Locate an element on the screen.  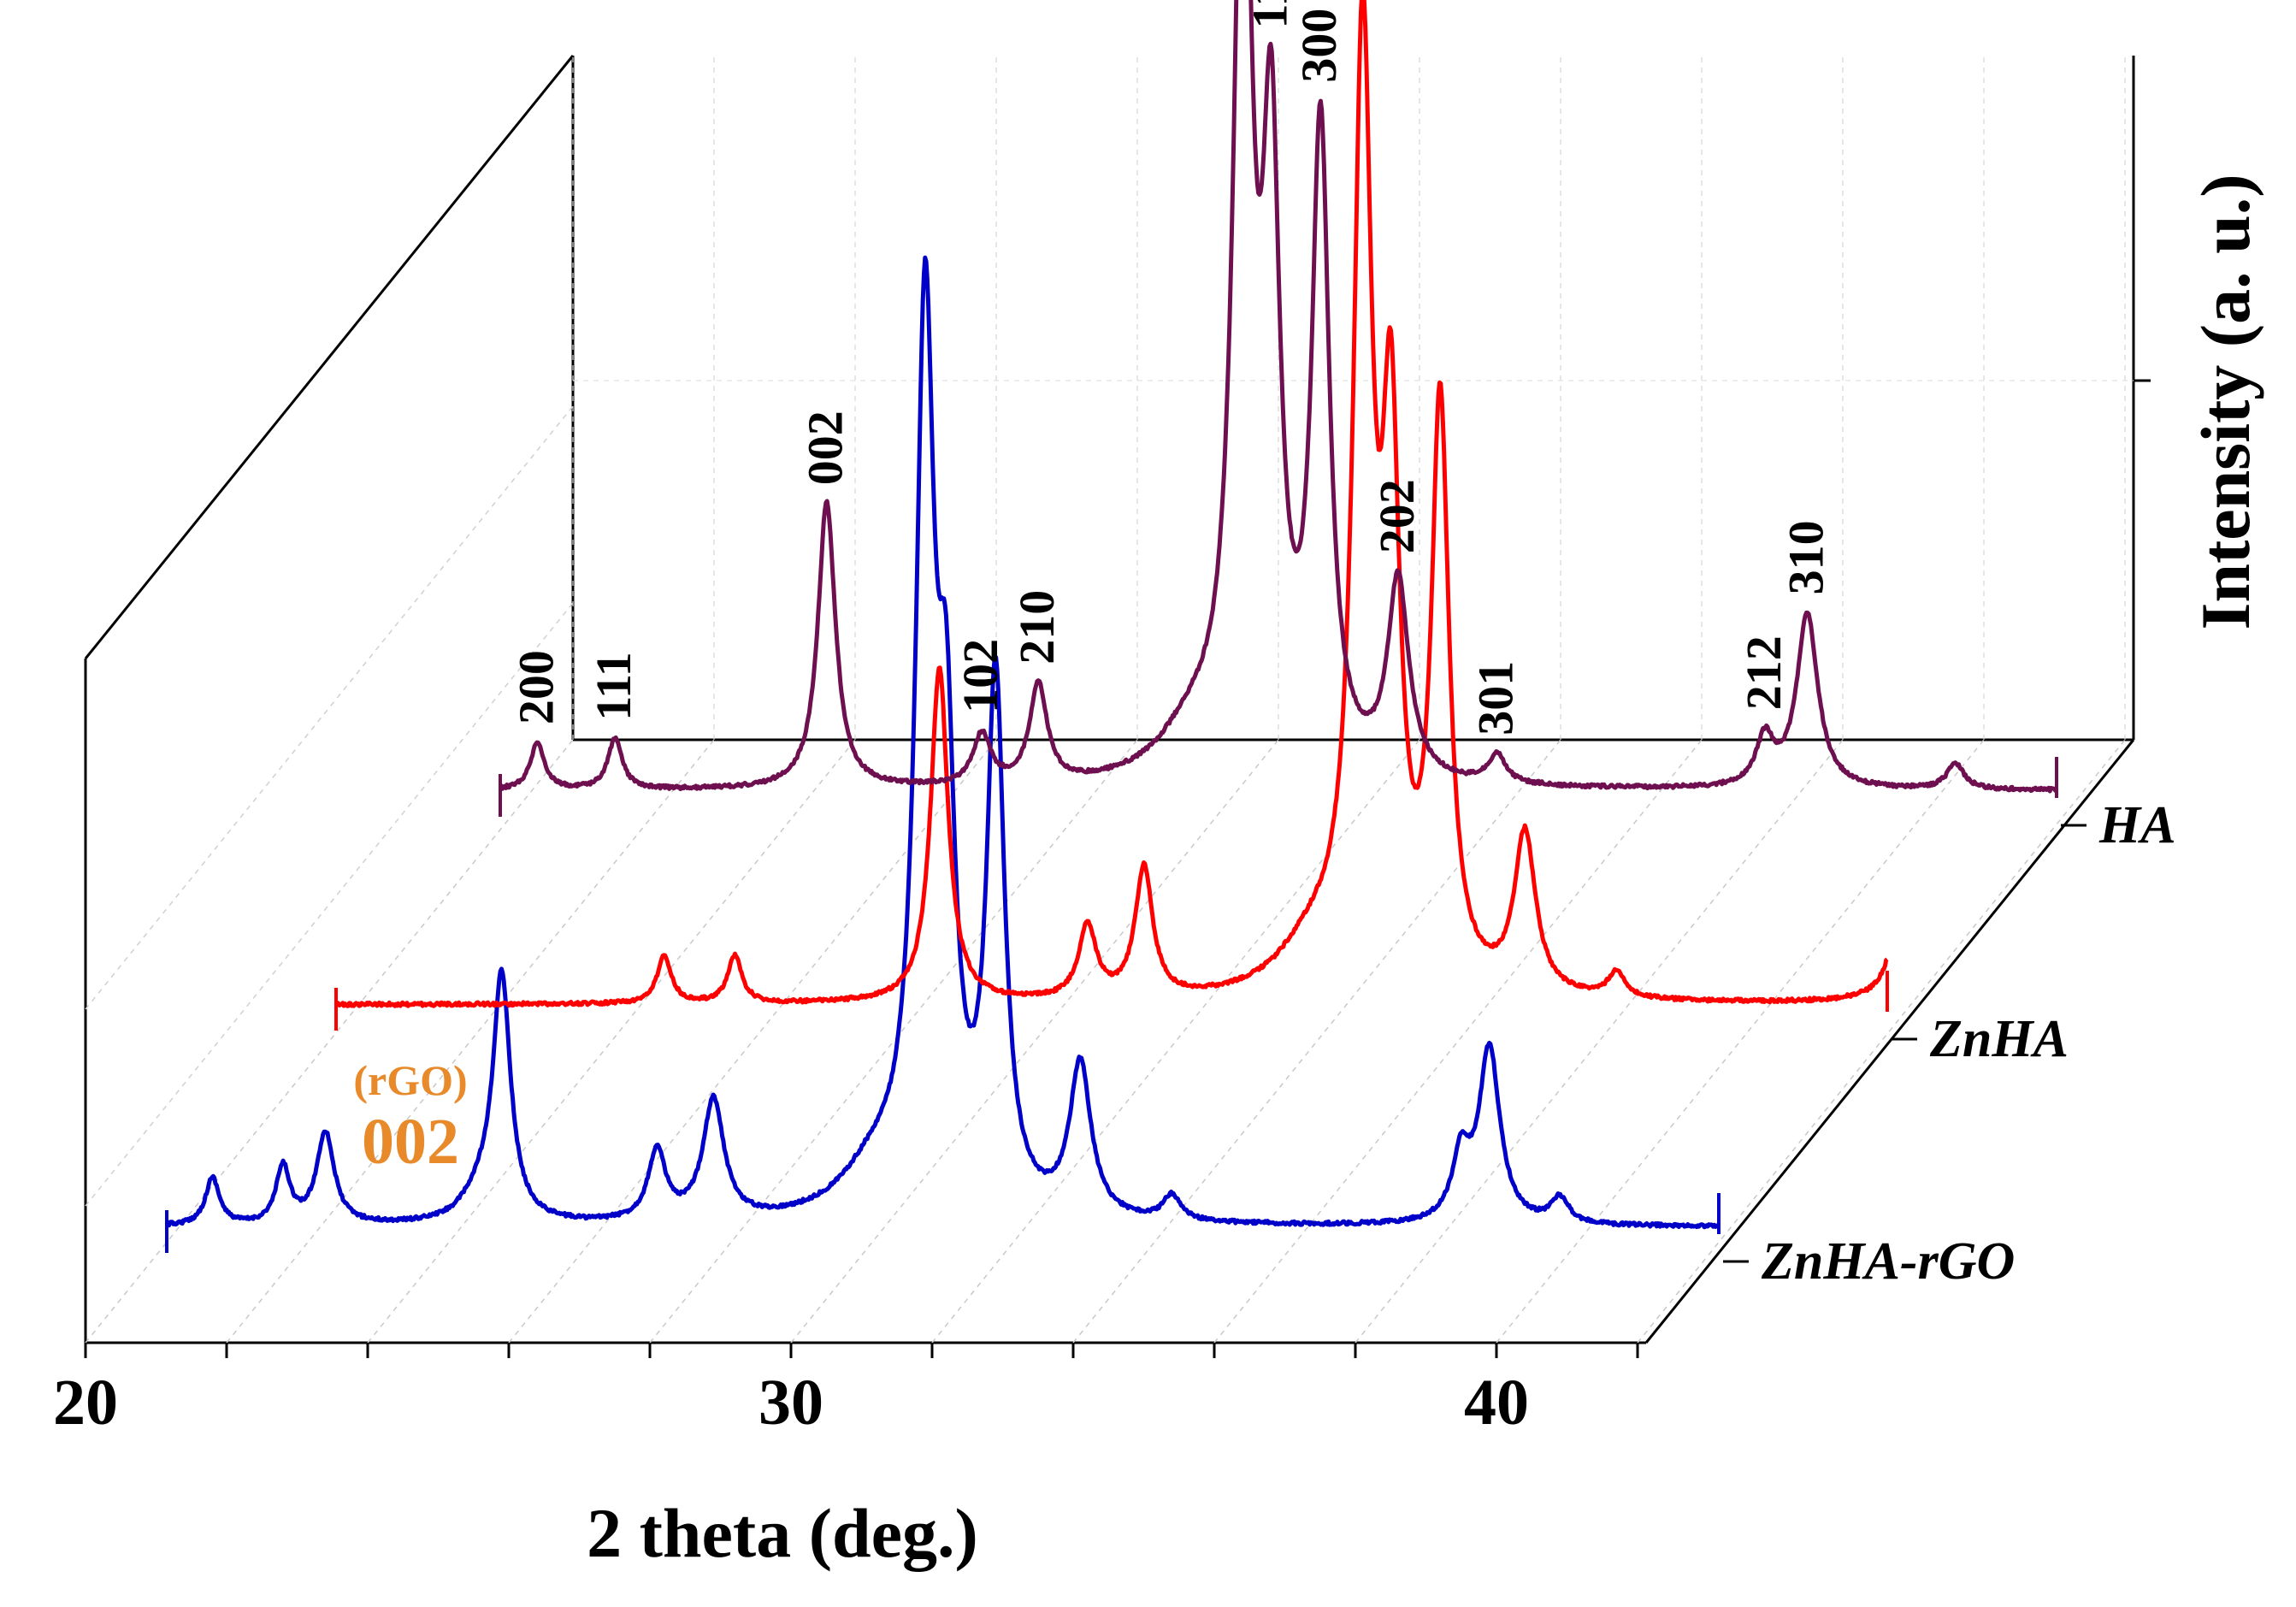
peak-label: 002 is located at coordinates (825, 448).